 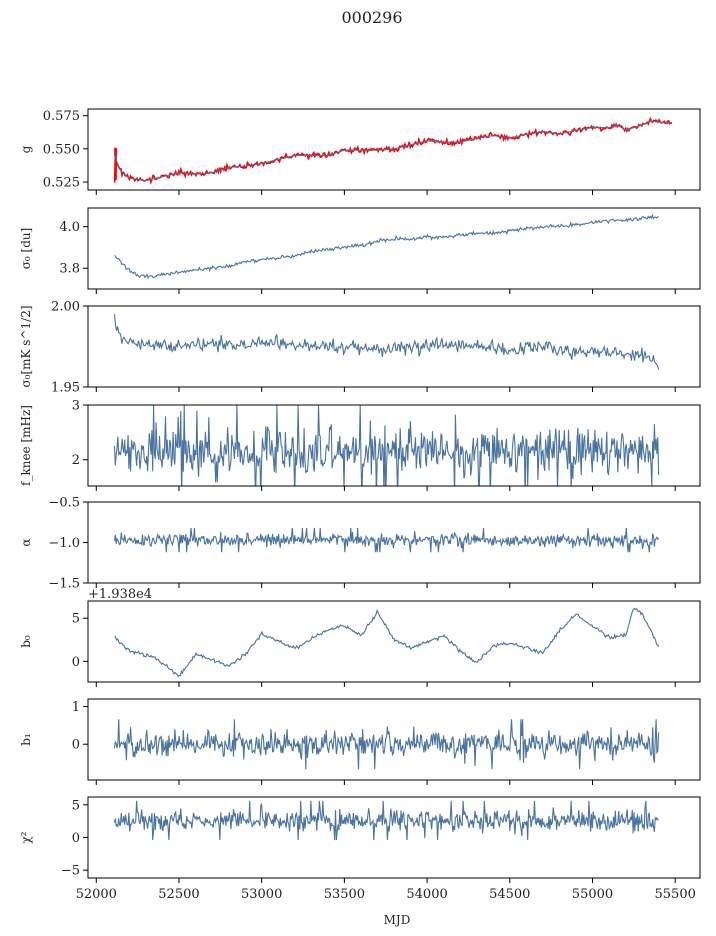 I want to click on xtick-label: 55500, so click(x=675, y=894).